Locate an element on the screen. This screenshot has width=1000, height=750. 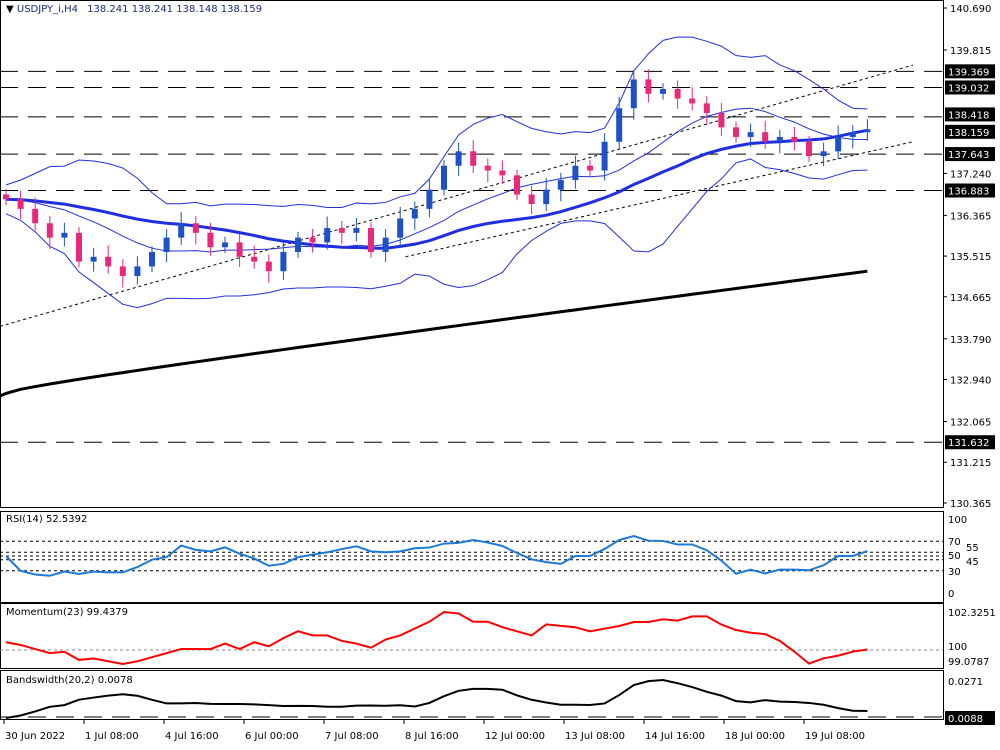
time-tick-label: 7 Jul 08:00 is located at coordinates (352, 736).